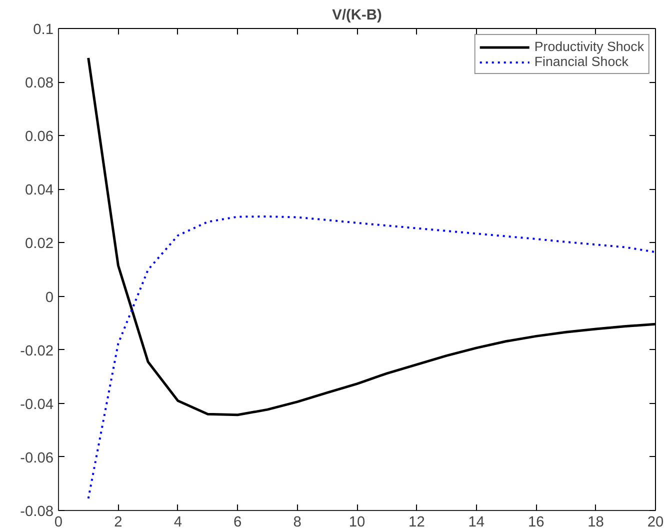 The width and height of the screenshot is (667, 529). What do you see at coordinates (118, 521) in the screenshot?
I see `x-tick-label: 2` at bounding box center [118, 521].